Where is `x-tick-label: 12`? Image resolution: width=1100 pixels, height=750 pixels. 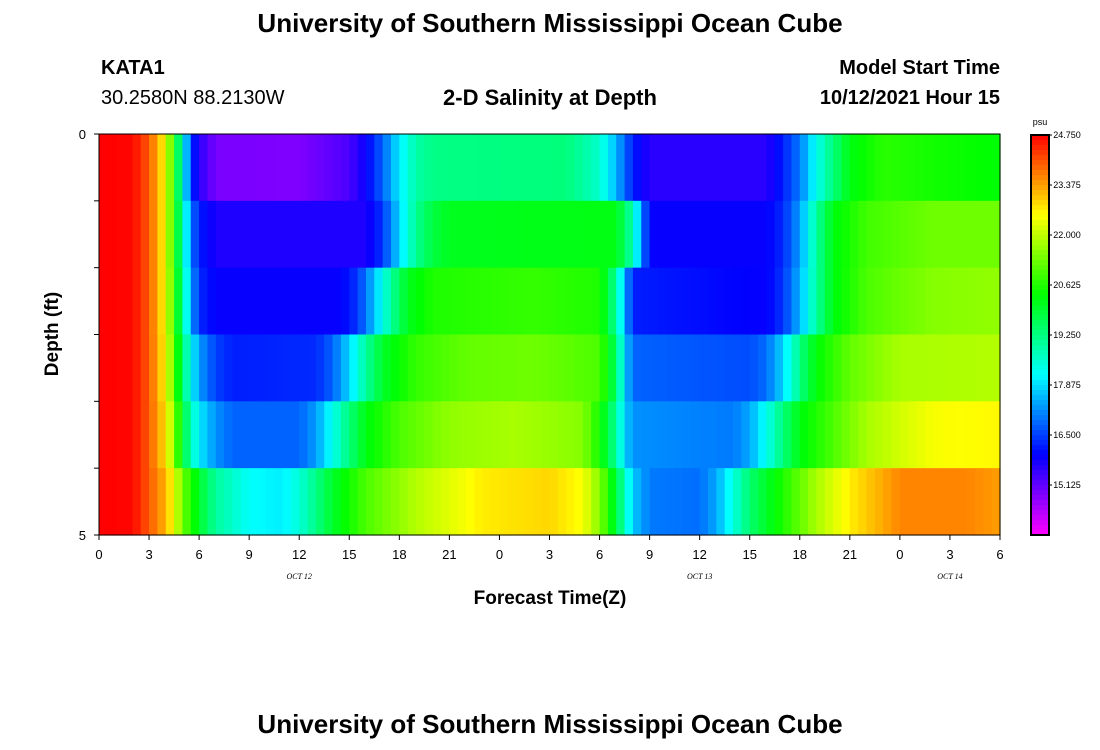
x-tick-label: 12 is located at coordinates (299, 554).